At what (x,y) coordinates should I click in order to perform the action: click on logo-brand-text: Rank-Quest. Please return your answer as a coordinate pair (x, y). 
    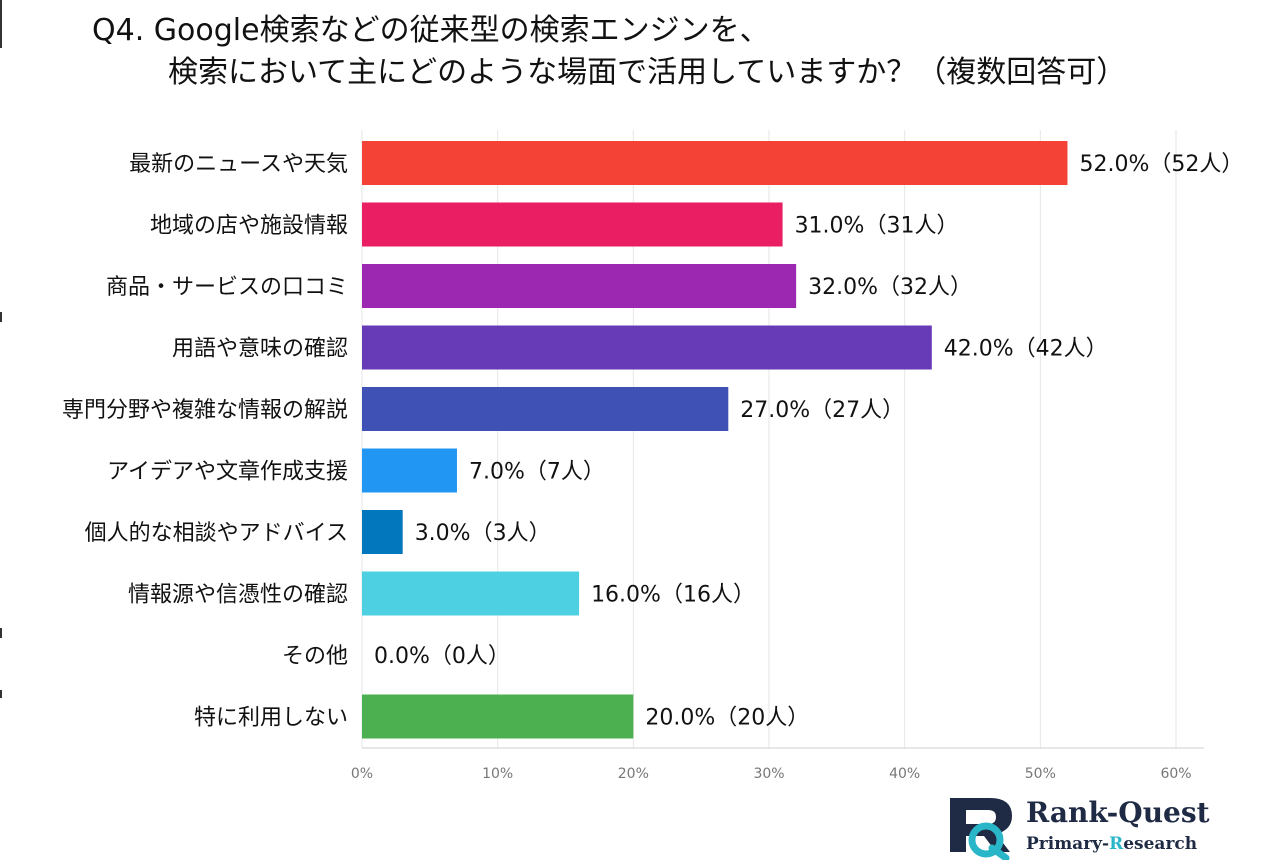
    Looking at the image, I should click on (1118, 812).